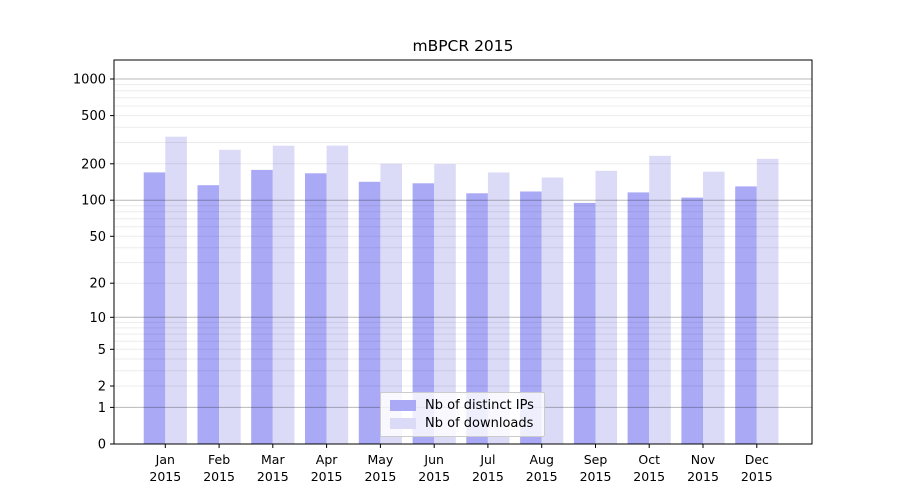  I want to click on x-tick-label-month: Feb, so click(219, 459).